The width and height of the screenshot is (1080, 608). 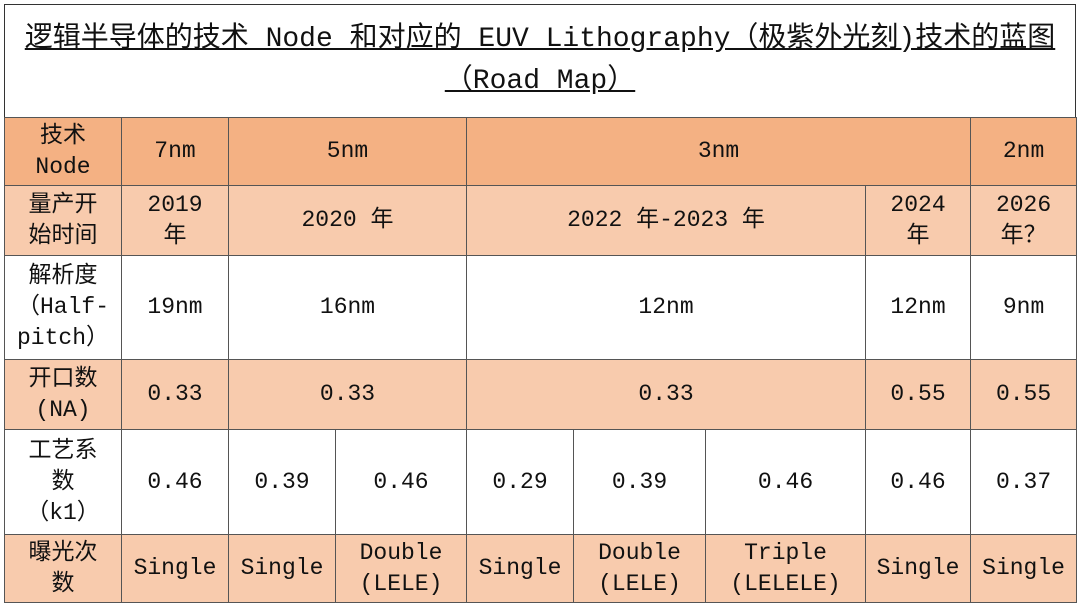 I want to click on cell: 5nm, so click(x=347, y=151).